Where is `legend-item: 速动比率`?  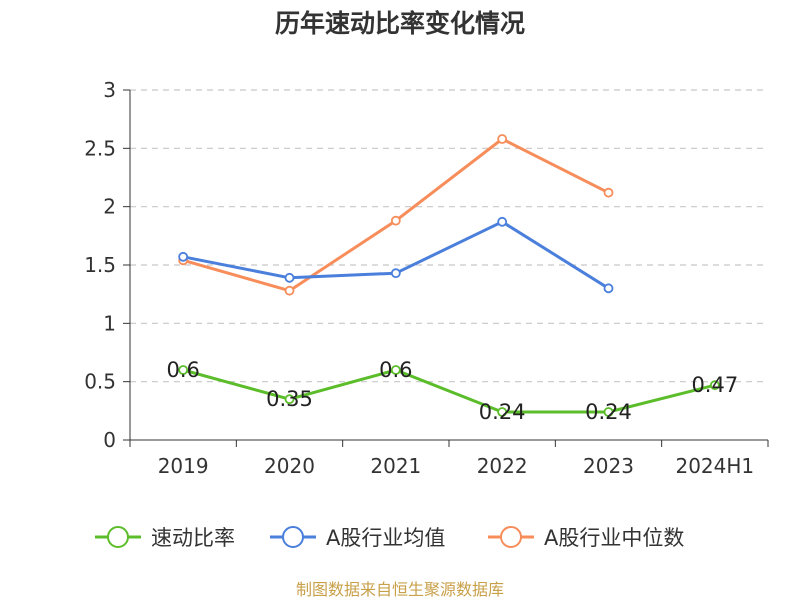 legend-item: 速动比率 is located at coordinates (165, 538).